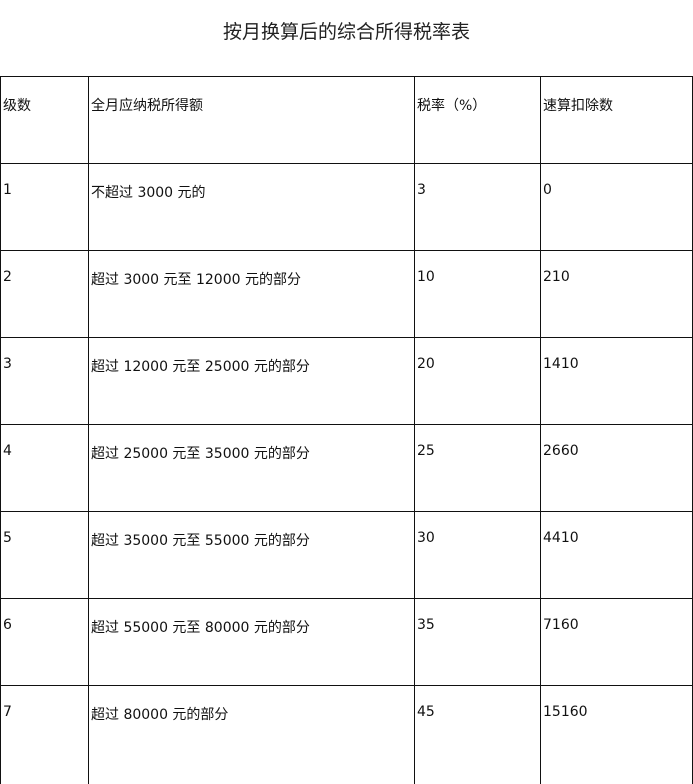  I want to click on cell-level: 5, so click(45, 555).